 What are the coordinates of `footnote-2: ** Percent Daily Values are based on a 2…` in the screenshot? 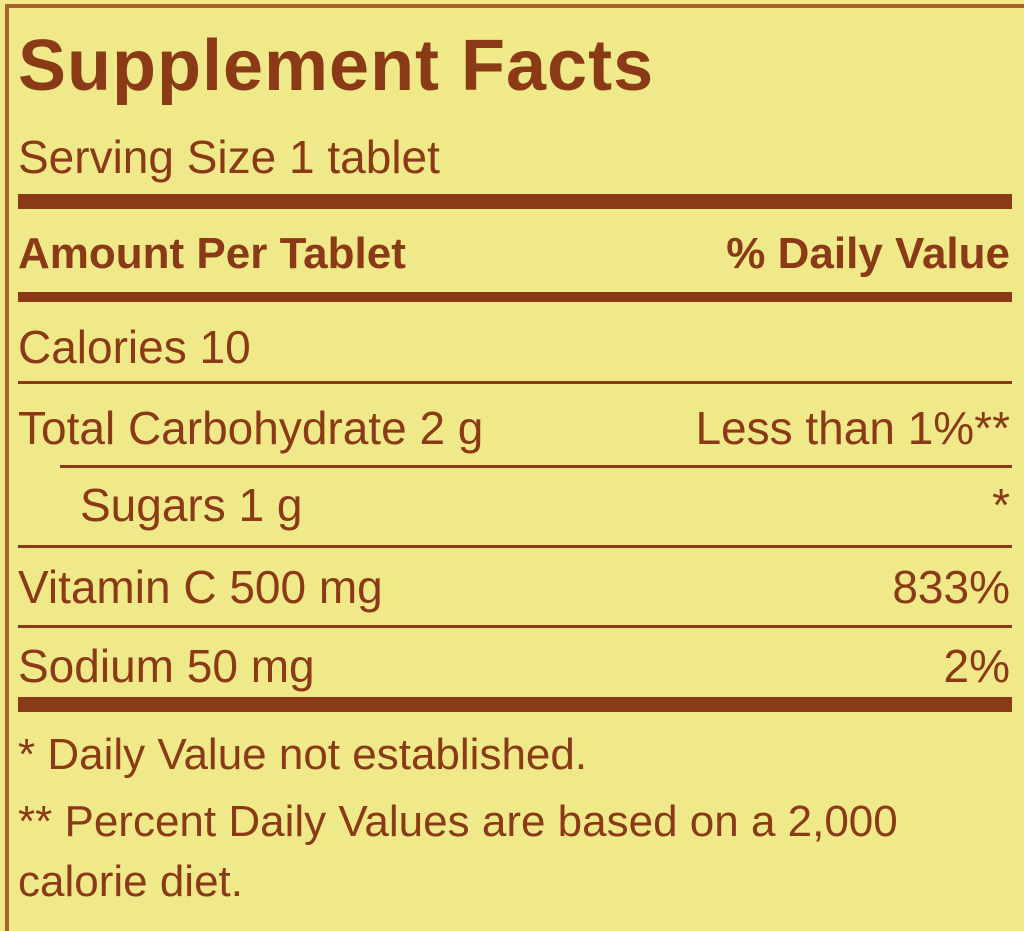 It's located at (458, 821).